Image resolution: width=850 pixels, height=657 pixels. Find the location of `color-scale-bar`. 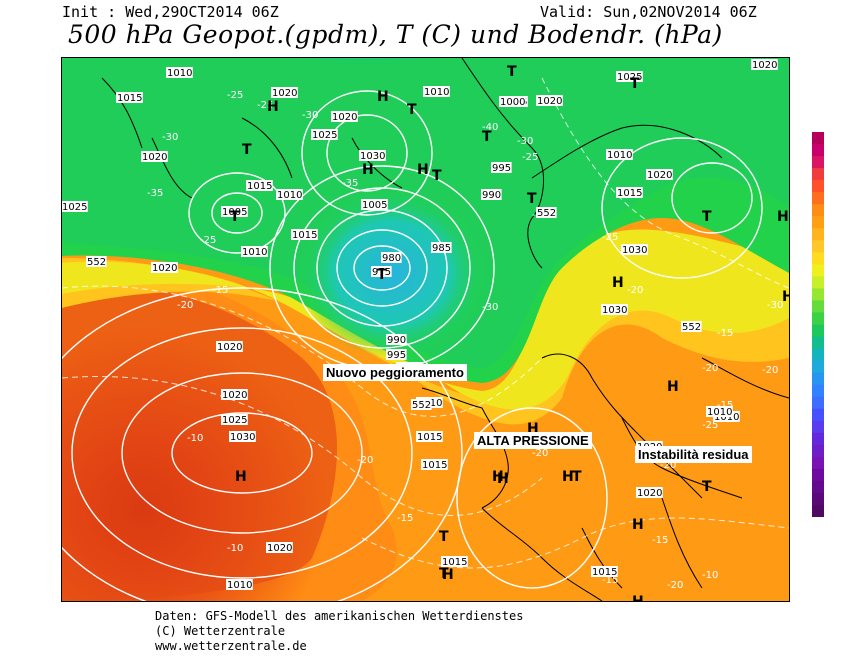

color-scale-bar is located at coordinates (818, 324).